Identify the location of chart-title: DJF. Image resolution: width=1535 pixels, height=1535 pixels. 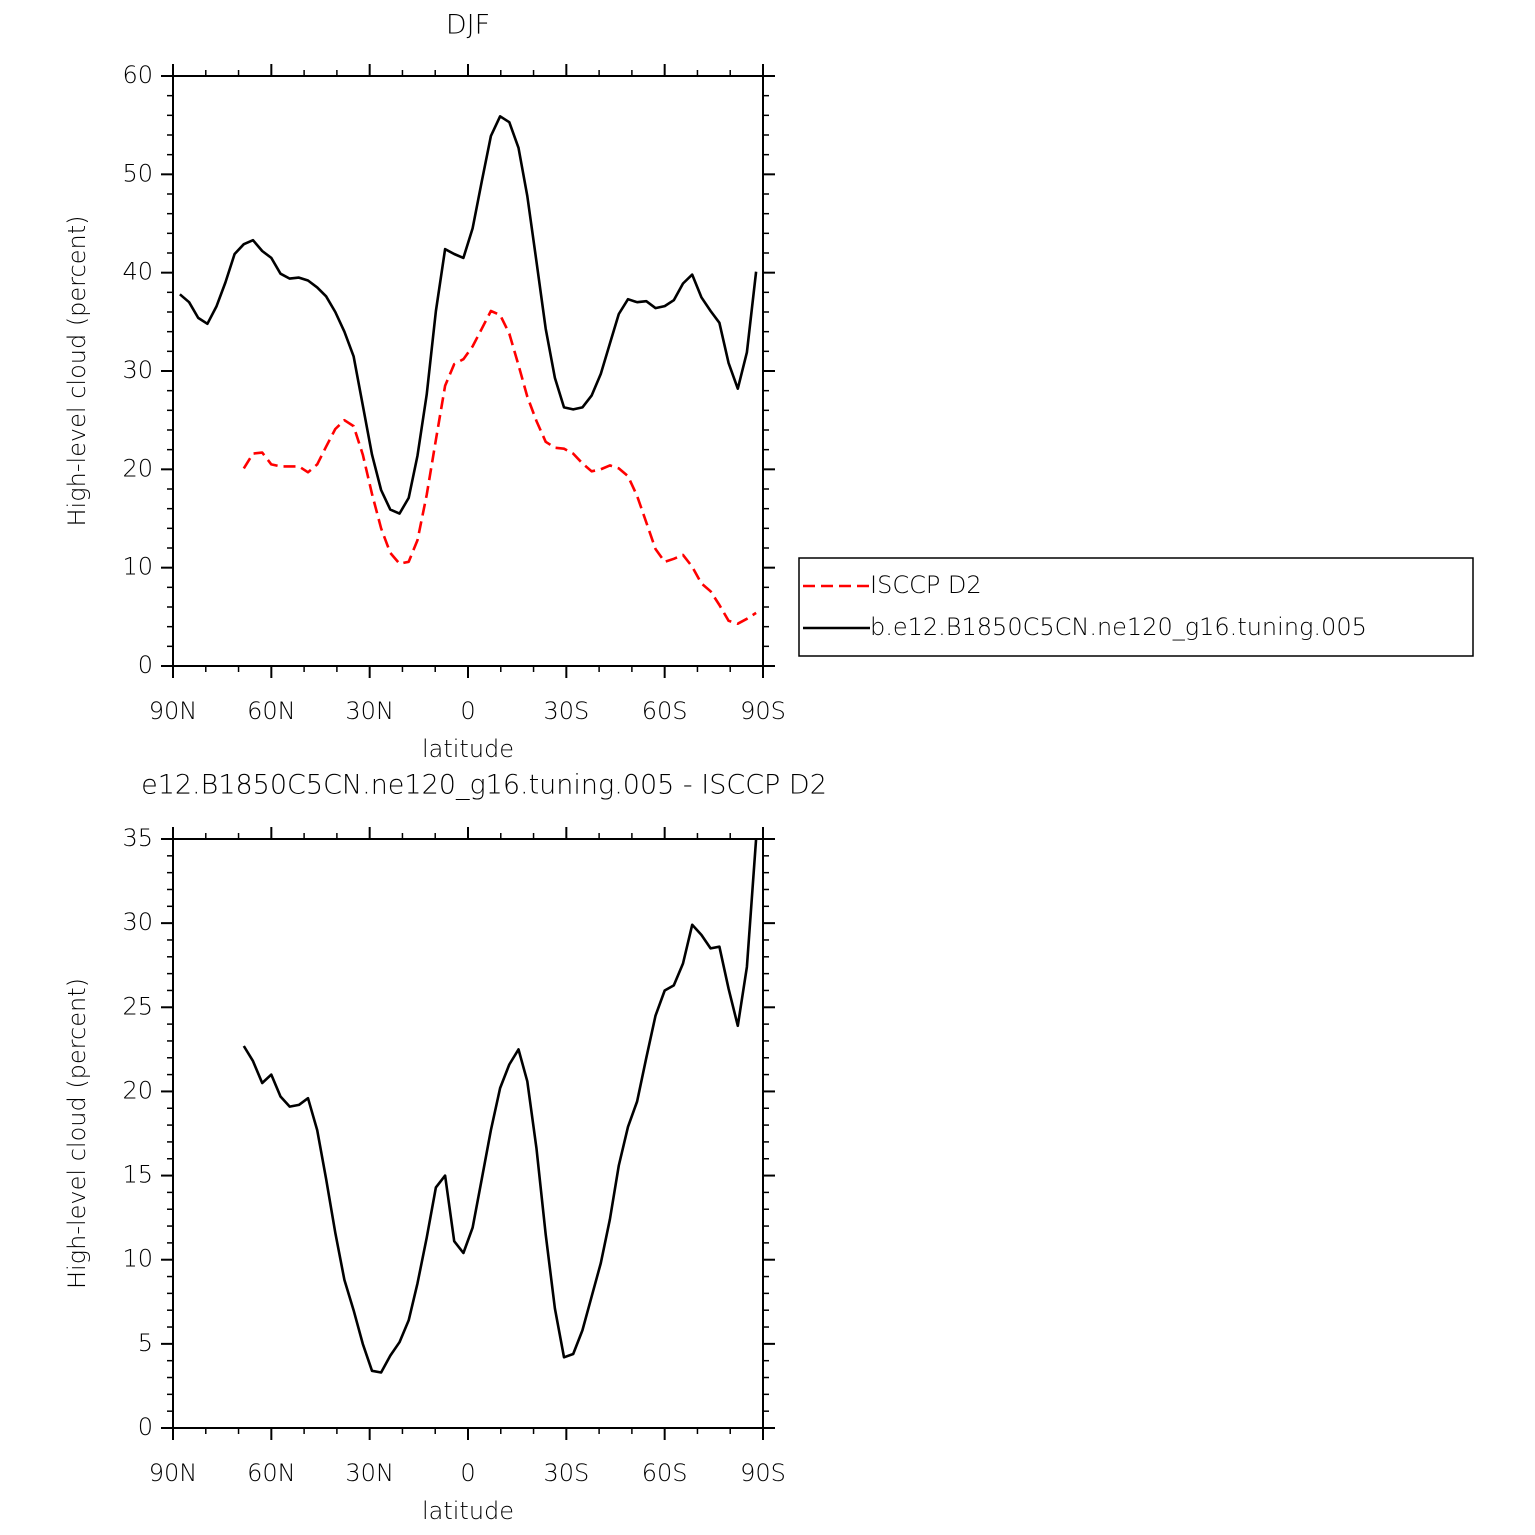
(468, 25).